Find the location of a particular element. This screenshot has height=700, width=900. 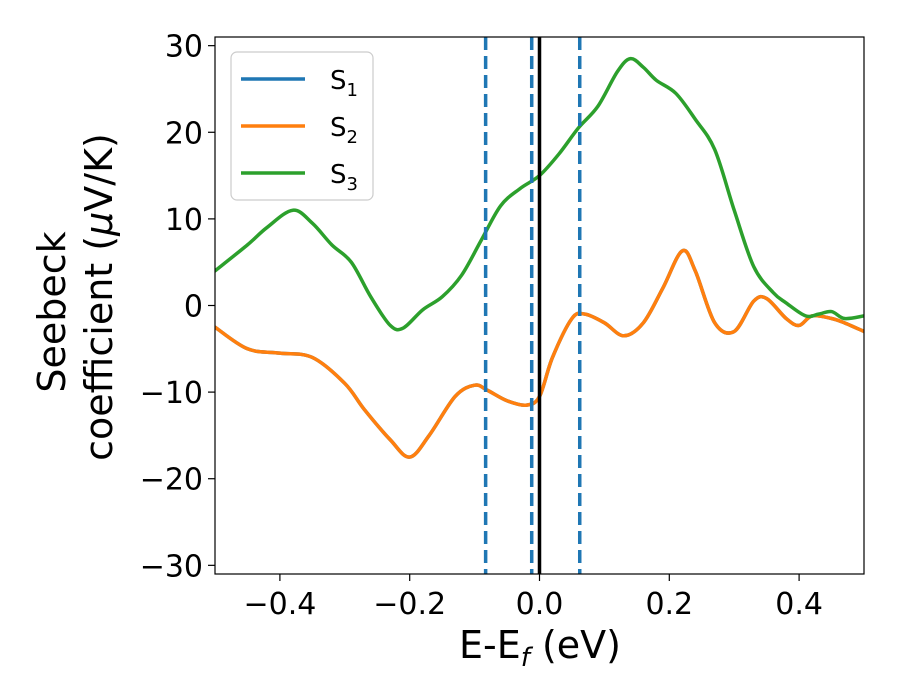

x-axis: −0.4 −0.2 0.0 0.2 0.4 is located at coordinates (533, 598).